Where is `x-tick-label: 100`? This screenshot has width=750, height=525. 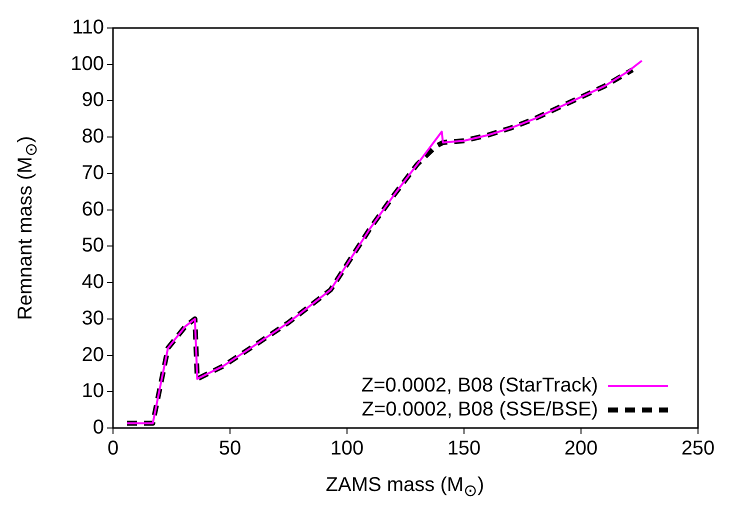 x-tick-label: 100 is located at coordinates (347, 449).